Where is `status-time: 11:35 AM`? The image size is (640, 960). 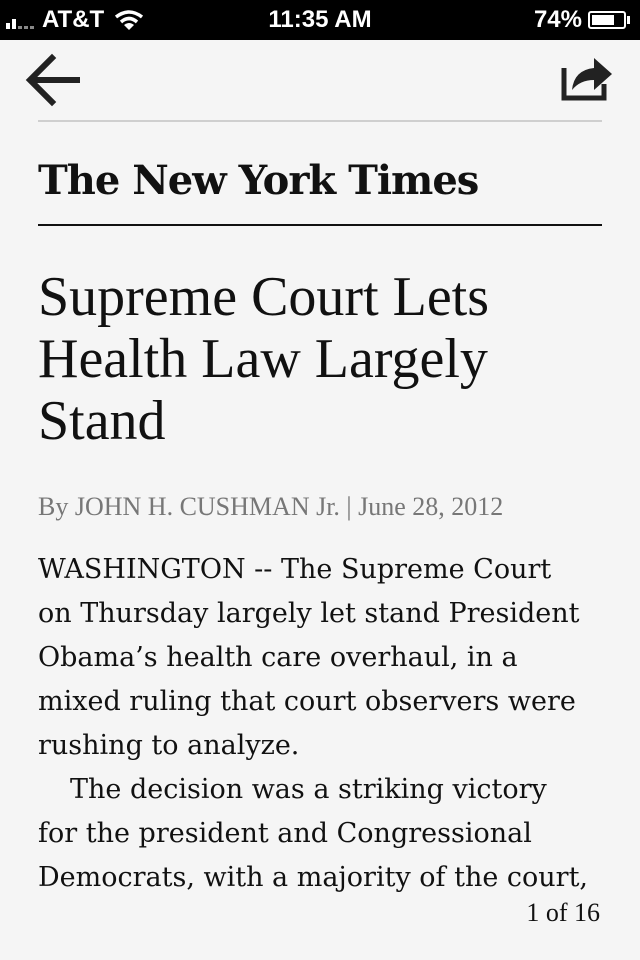 status-time: 11:35 AM is located at coordinates (320, 19).